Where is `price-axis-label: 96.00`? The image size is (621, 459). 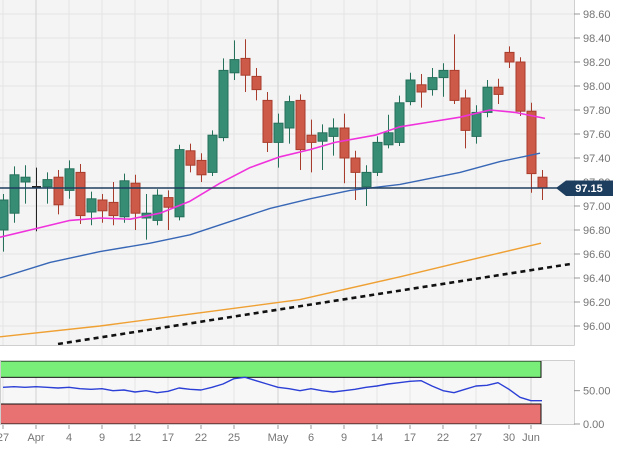
price-axis-label: 96.00 is located at coordinates (597, 327).